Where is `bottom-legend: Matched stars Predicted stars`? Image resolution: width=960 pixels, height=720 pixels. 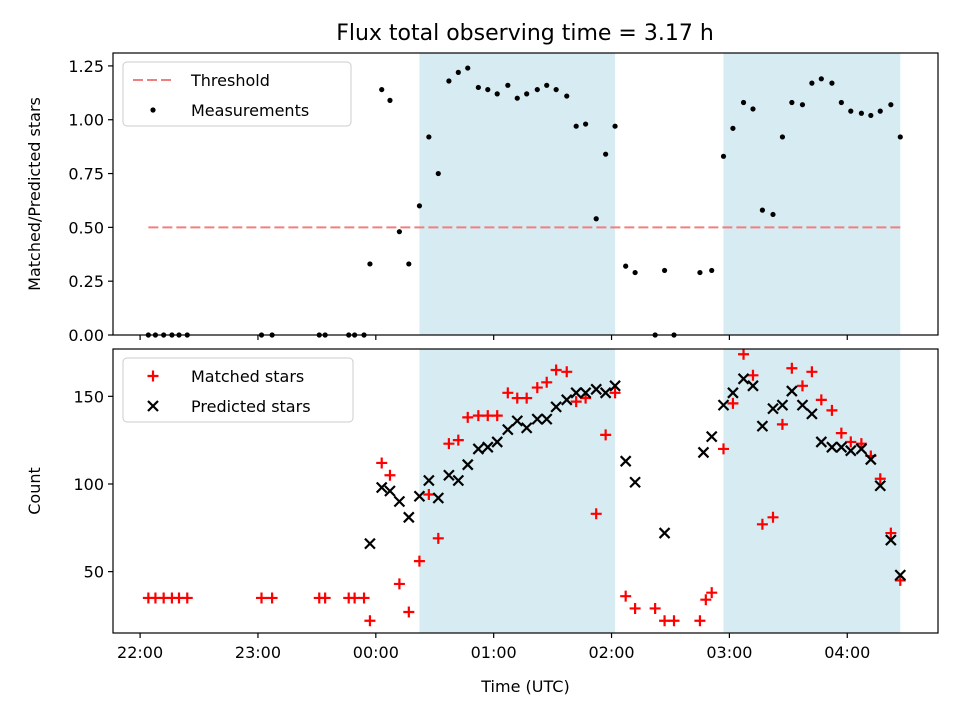 bottom-legend: Matched stars Predicted stars is located at coordinates (238, 390).